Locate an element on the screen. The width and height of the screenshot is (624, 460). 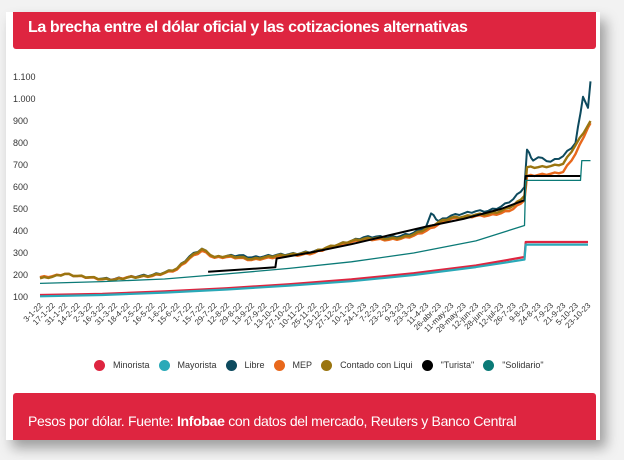
legend-item: "Turista" is located at coordinates (448, 365).